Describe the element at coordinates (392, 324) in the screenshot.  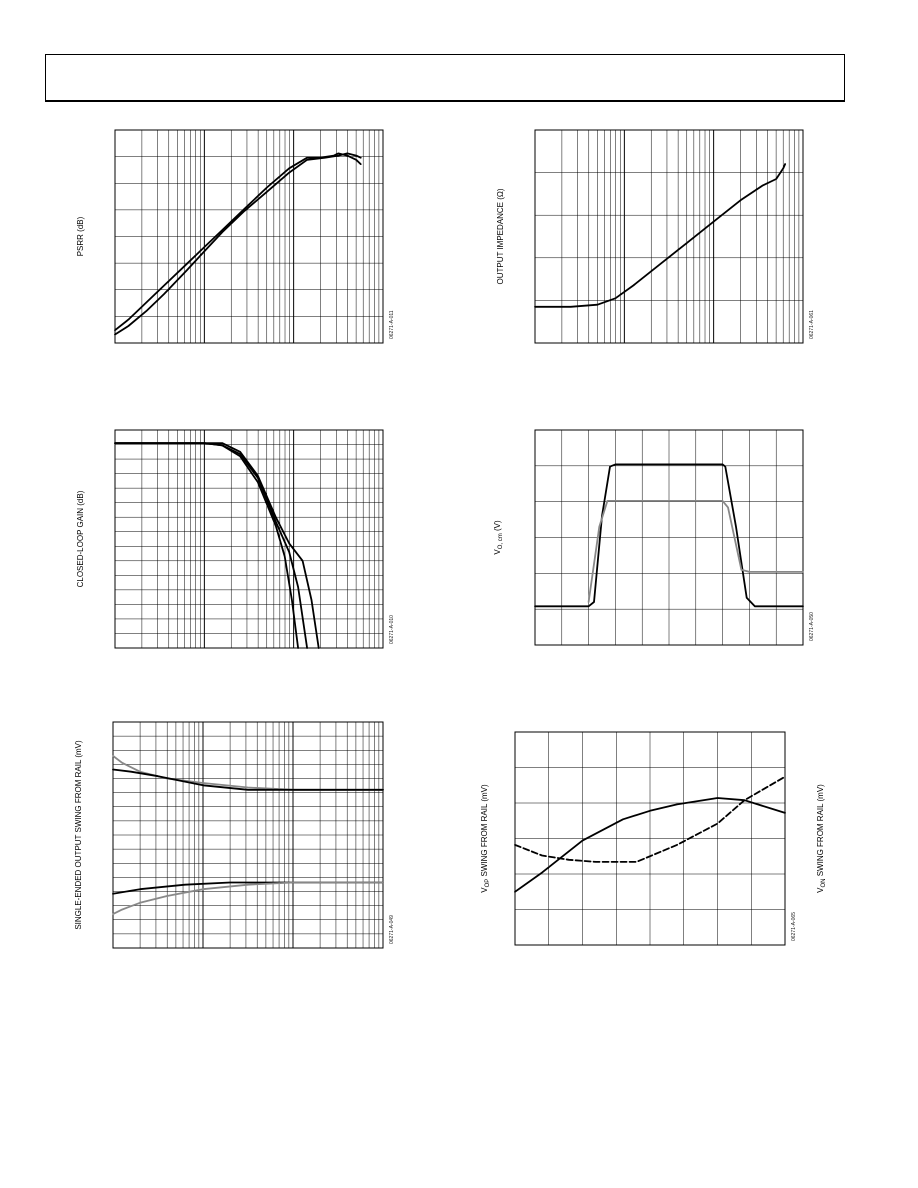
I see `figure-id: 06271-A-011` at that location.